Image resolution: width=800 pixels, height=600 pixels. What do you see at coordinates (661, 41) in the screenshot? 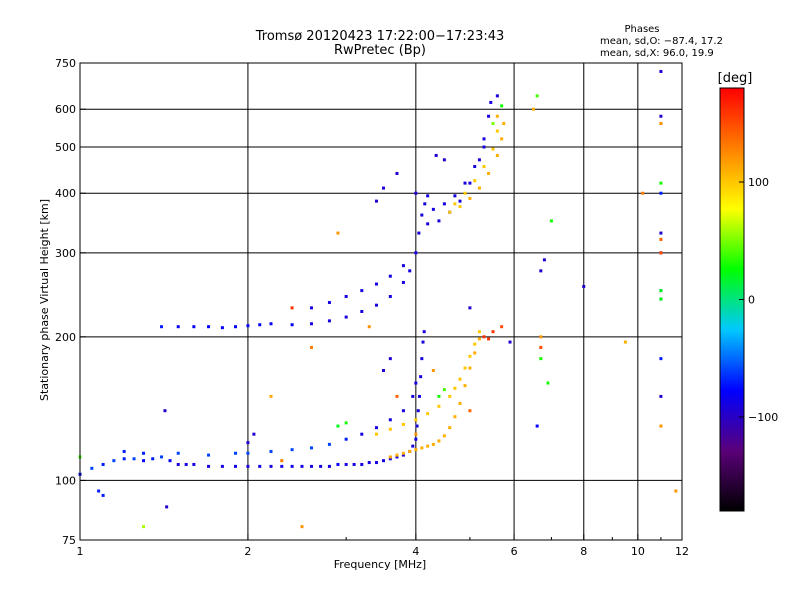
I see `legend-line-o: mean, sd,O: −87.4, 17.2` at bounding box center [661, 41].